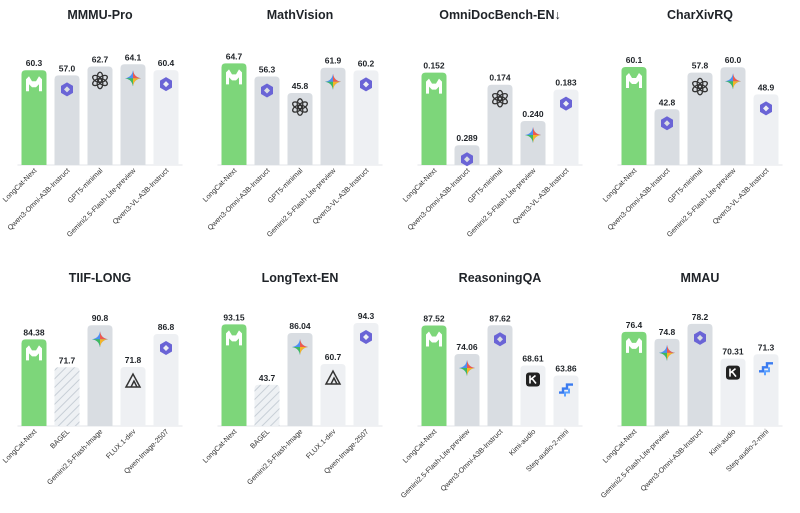 This screenshot has height=513, width=800. What do you see at coordinates (59, 438) in the screenshot?
I see `category-label: BAGEL` at bounding box center [59, 438].